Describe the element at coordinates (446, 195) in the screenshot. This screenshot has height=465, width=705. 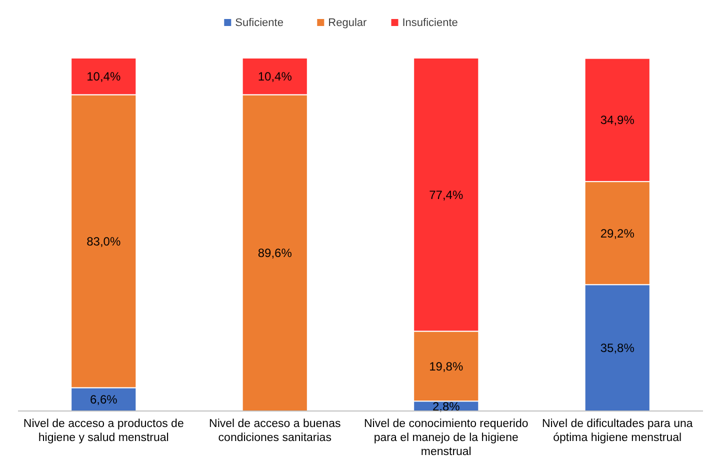
I see `data-label: 77,4%` at that location.